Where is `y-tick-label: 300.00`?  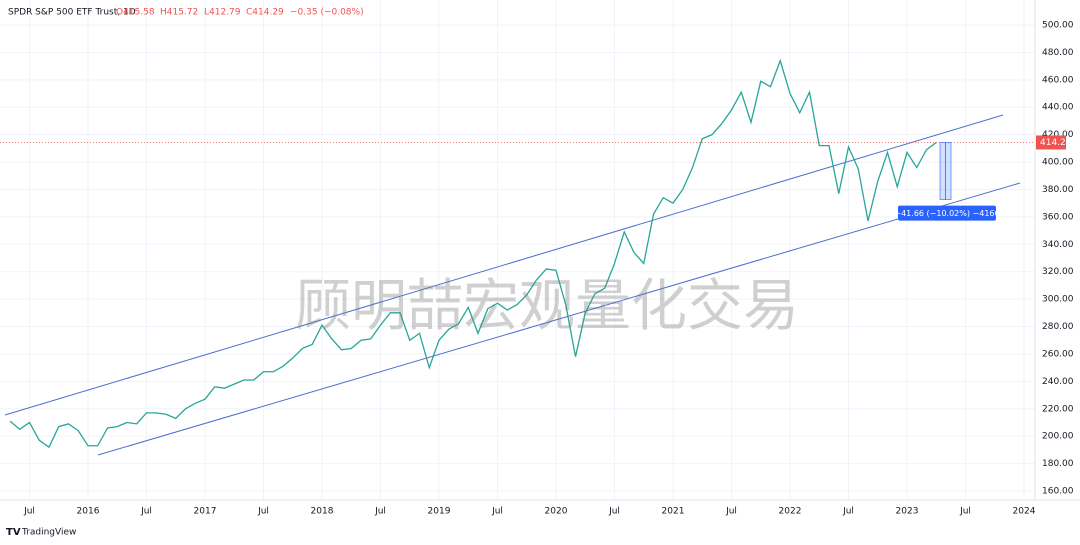
y-tick-label: 300.00 is located at coordinates (1058, 300).